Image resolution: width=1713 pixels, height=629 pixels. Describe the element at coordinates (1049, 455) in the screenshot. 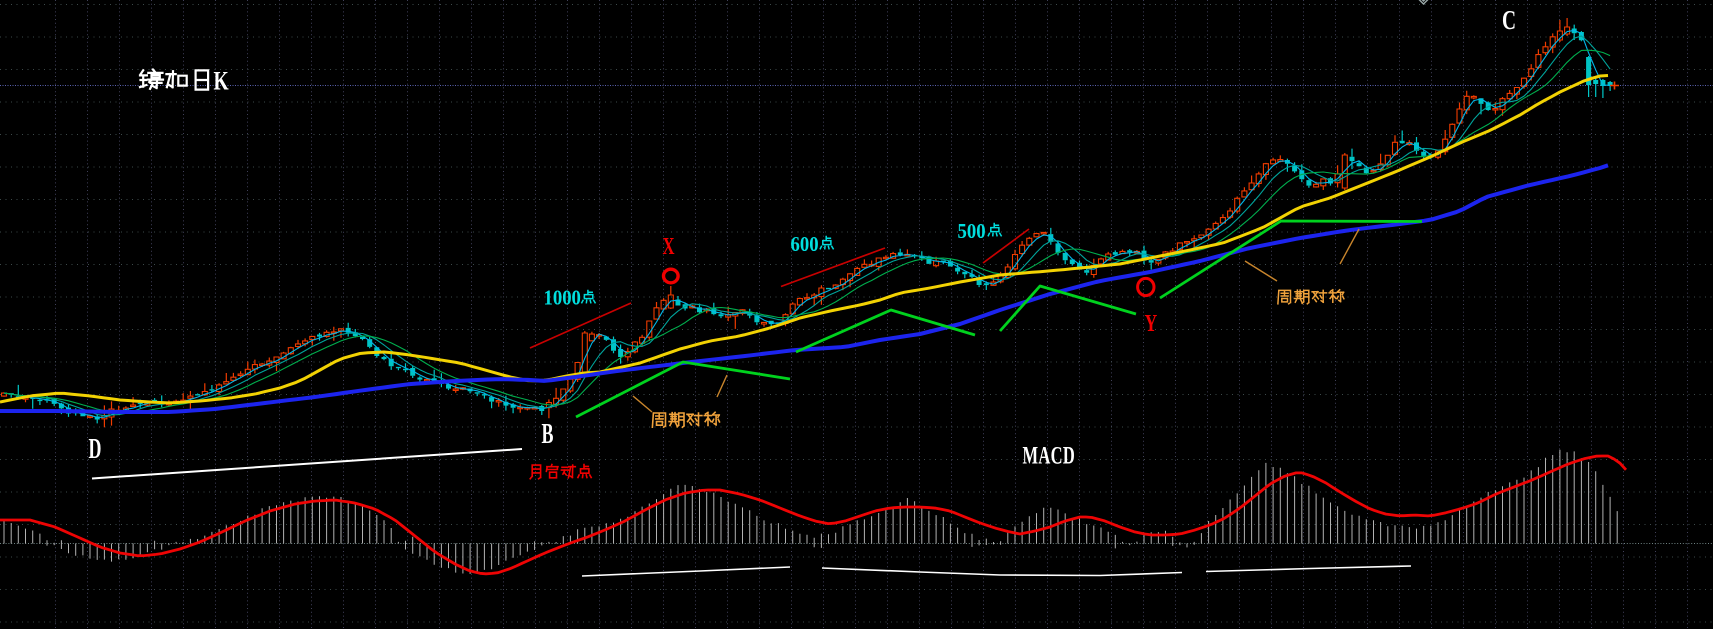

I see `svg-text: MACD` at that location.